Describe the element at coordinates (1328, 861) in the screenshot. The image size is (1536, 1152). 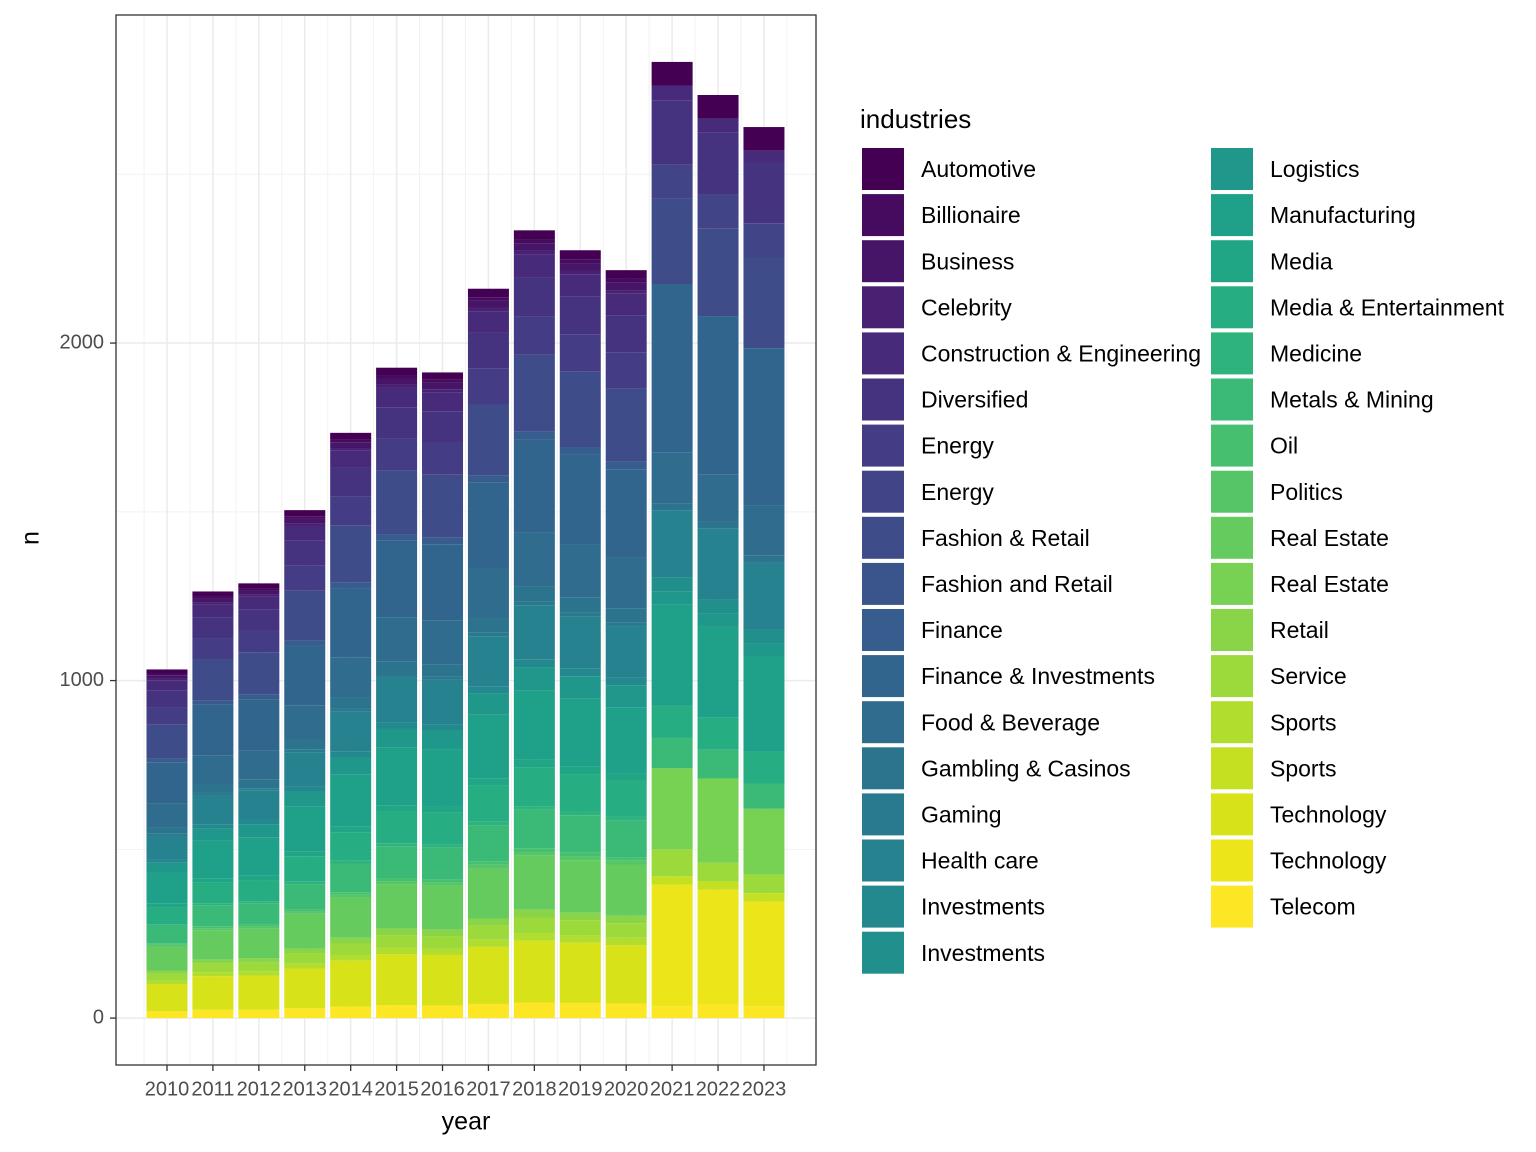
I see `legend-label: Technology` at that location.